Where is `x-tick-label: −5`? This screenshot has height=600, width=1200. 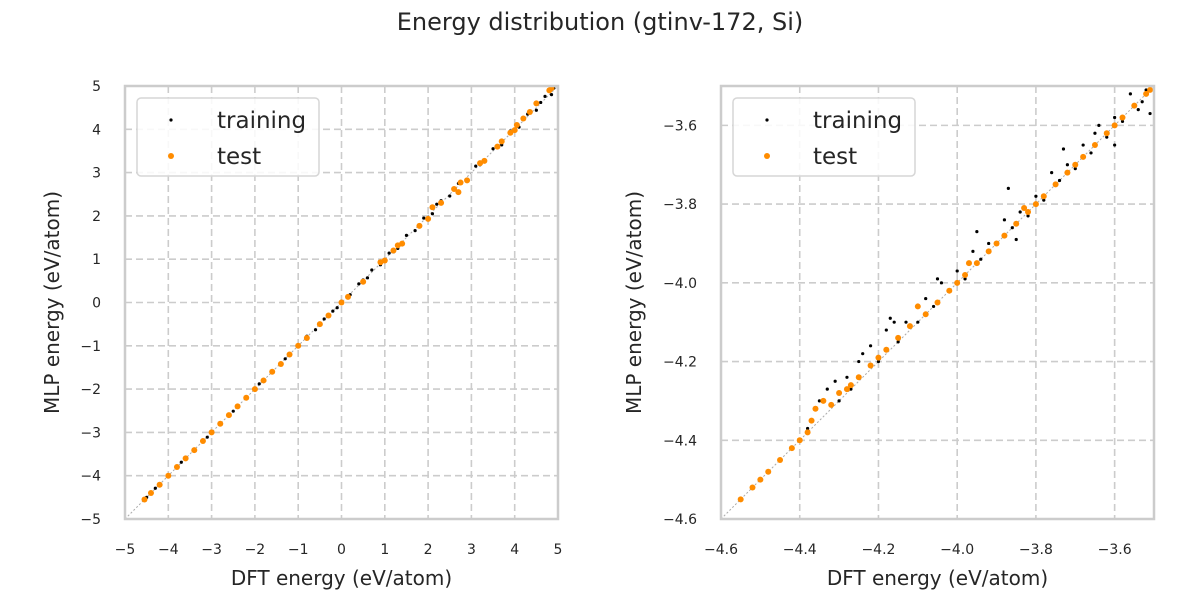
x-tick-label: −5 is located at coordinates (125, 550).